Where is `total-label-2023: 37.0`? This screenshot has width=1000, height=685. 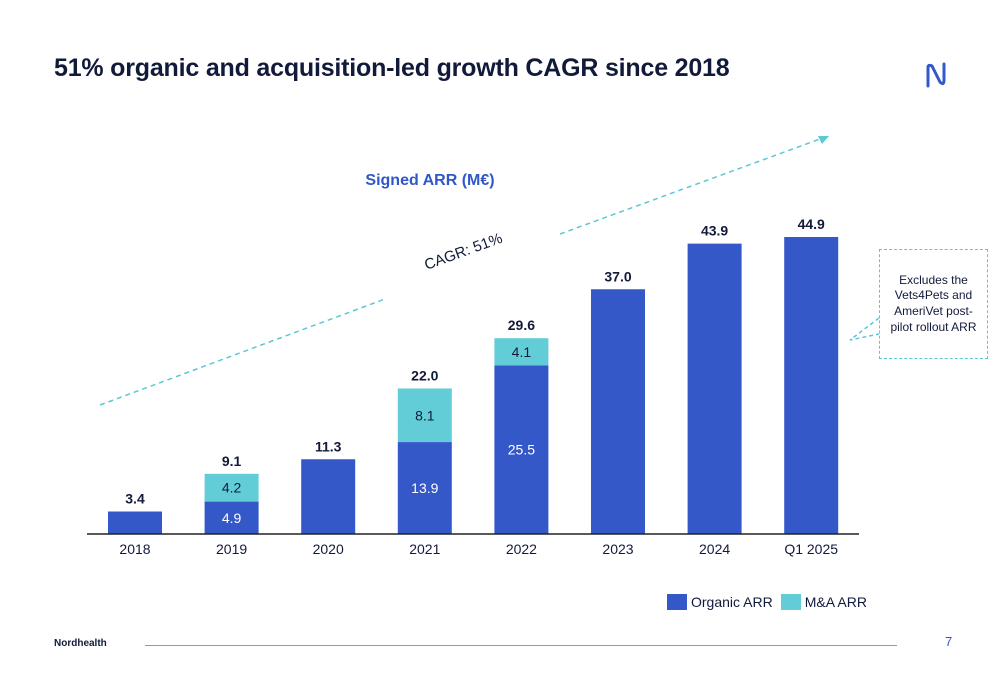 total-label-2023: 37.0 is located at coordinates (617, 276).